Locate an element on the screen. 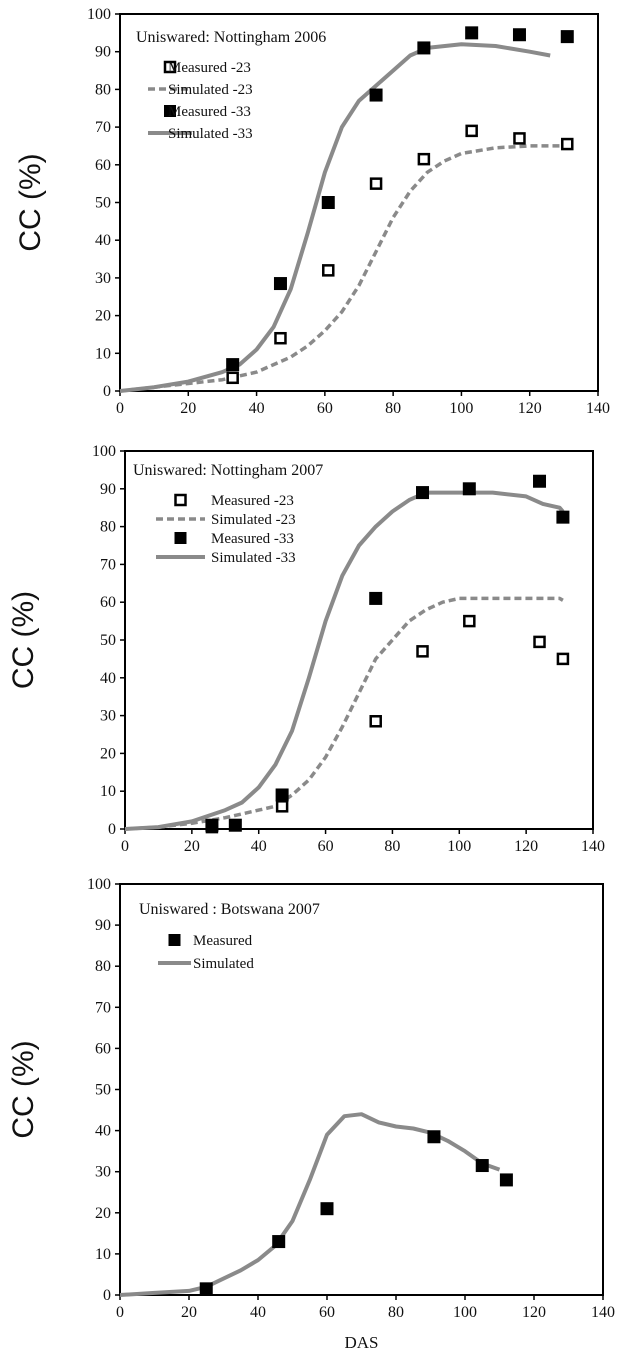 This screenshot has width=617, height=1359. y-tick-label: 10 is located at coordinates (103, 1254).